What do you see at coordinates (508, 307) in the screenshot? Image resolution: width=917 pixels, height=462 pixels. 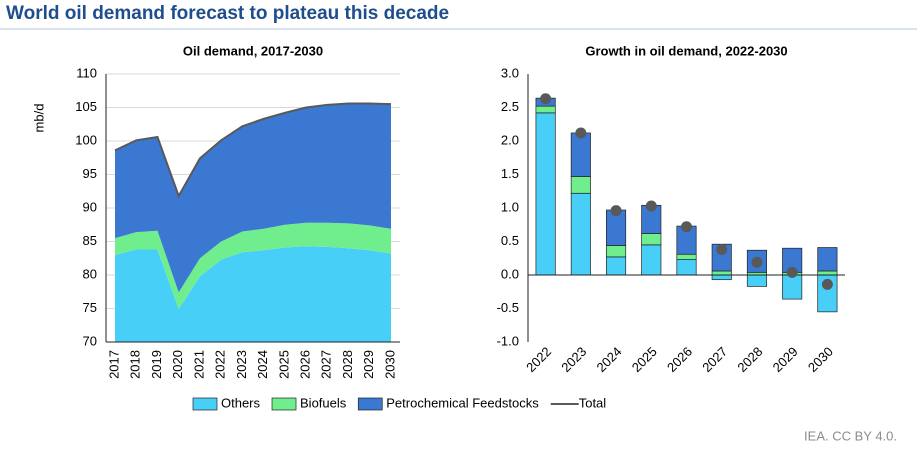 I see `y-tick-label: -0.5` at bounding box center [508, 307].